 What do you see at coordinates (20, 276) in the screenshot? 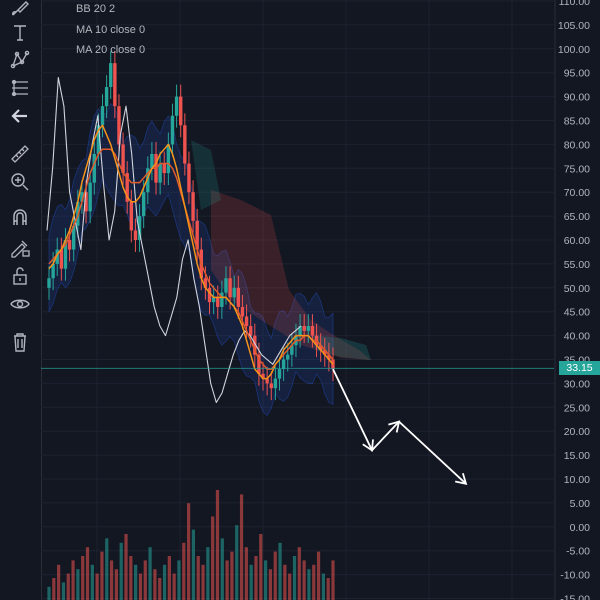
I see `lock-open-icon` at bounding box center [20, 276].